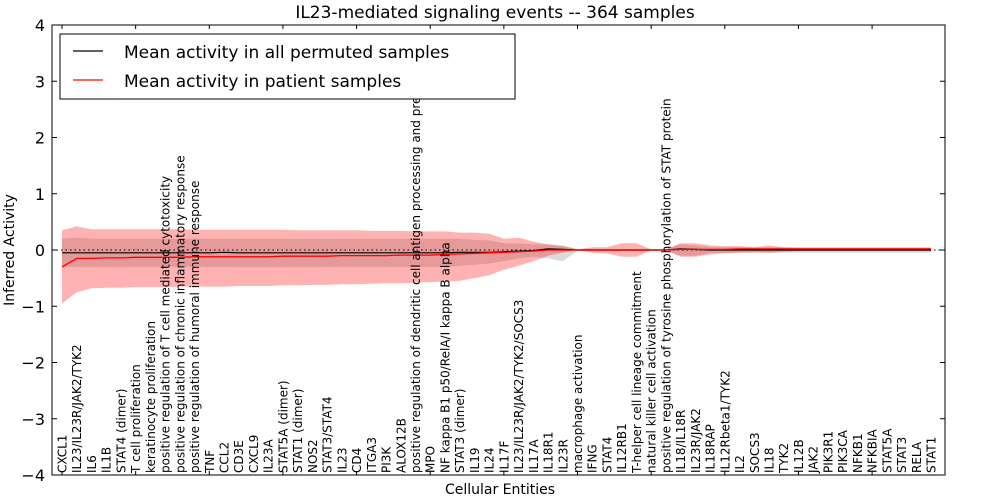 The width and height of the screenshot is (1000, 500). I want to click on y-tick-label: 3, so click(40, 81).